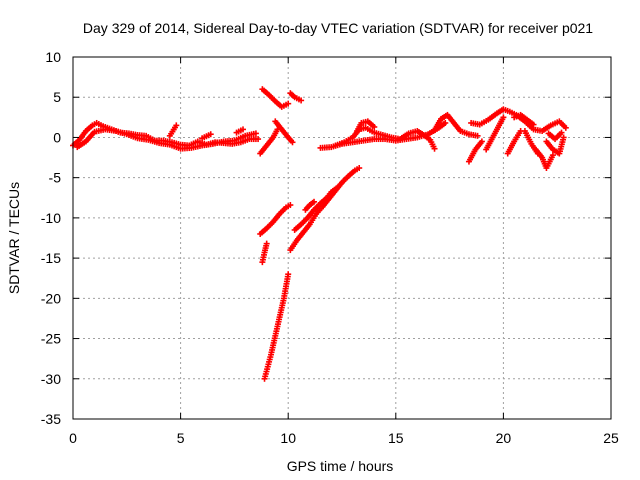 The height and width of the screenshot is (480, 640). What do you see at coordinates (57, 97) in the screenshot?
I see `y-tick-label: 5` at bounding box center [57, 97].